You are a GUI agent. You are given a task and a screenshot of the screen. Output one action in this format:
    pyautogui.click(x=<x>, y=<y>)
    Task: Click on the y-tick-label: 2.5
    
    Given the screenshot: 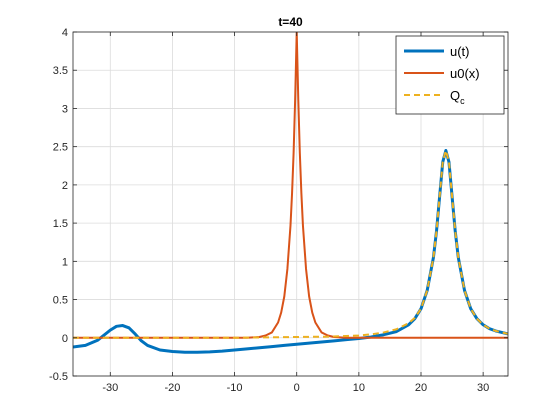 What is the action you would take?
    pyautogui.click(x=60, y=148)
    